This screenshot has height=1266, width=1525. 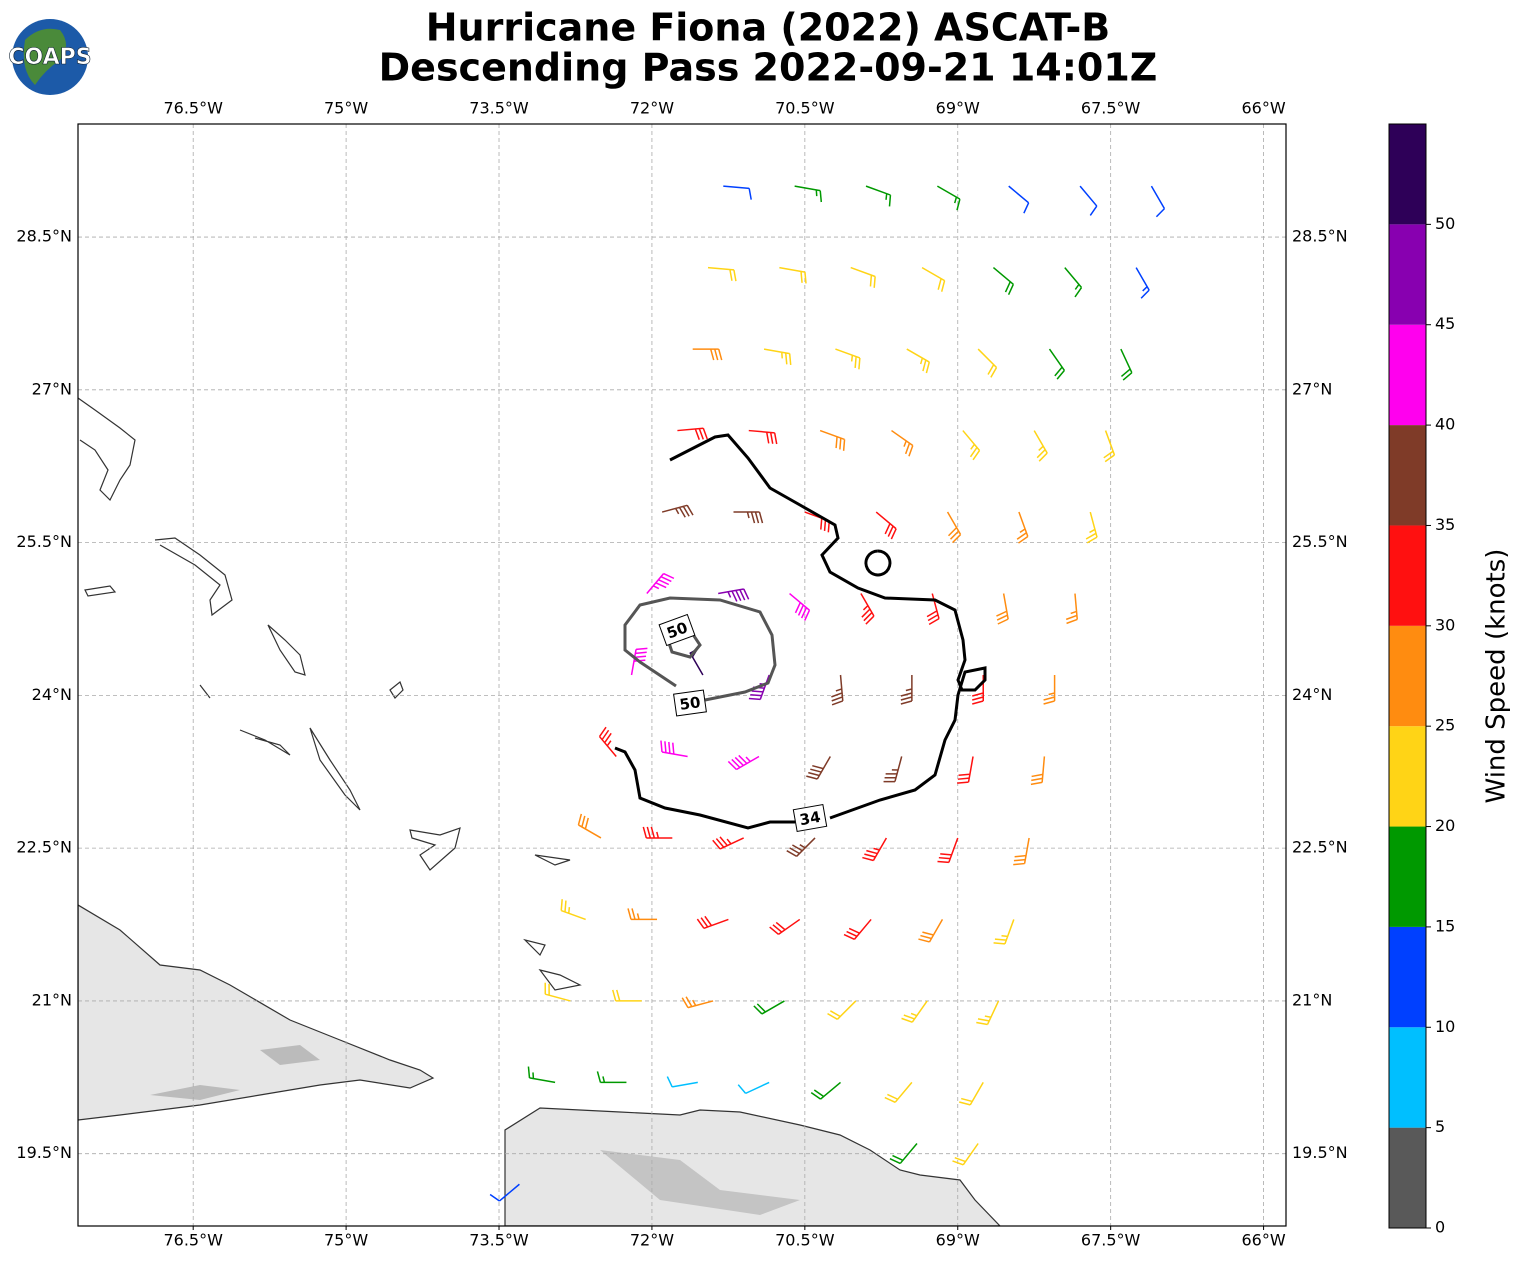 What do you see at coordinates (1263, 1240) in the screenshot?
I see `x-tick-label: 66°W` at bounding box center [1263, 1240].